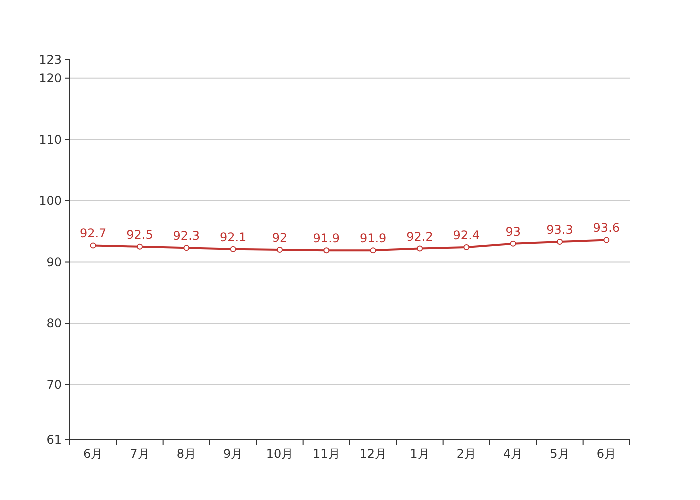 Image resolution: width=700 pixels, height=500 pixels. What do you see at coordinates (233, 237) in the screenshot?
I see `data-label: 92.1` at bounding box center [233, 237].